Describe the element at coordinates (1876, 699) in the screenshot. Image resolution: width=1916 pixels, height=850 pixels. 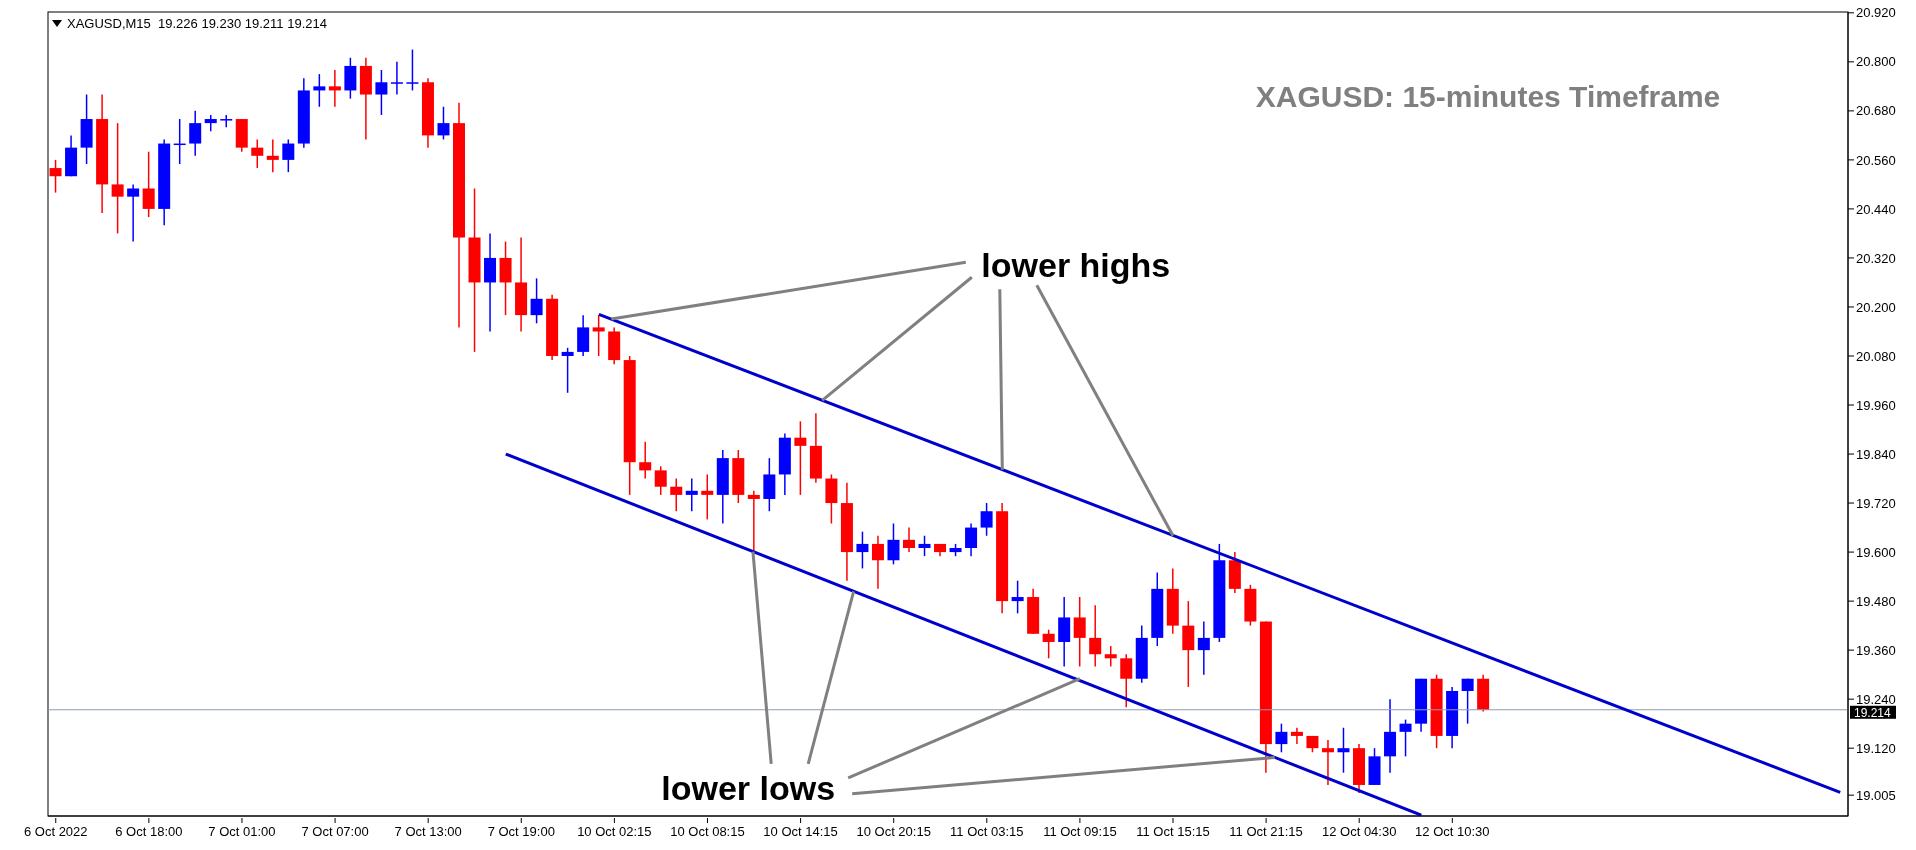
I see `y-tick-label: 19.240` at that location.